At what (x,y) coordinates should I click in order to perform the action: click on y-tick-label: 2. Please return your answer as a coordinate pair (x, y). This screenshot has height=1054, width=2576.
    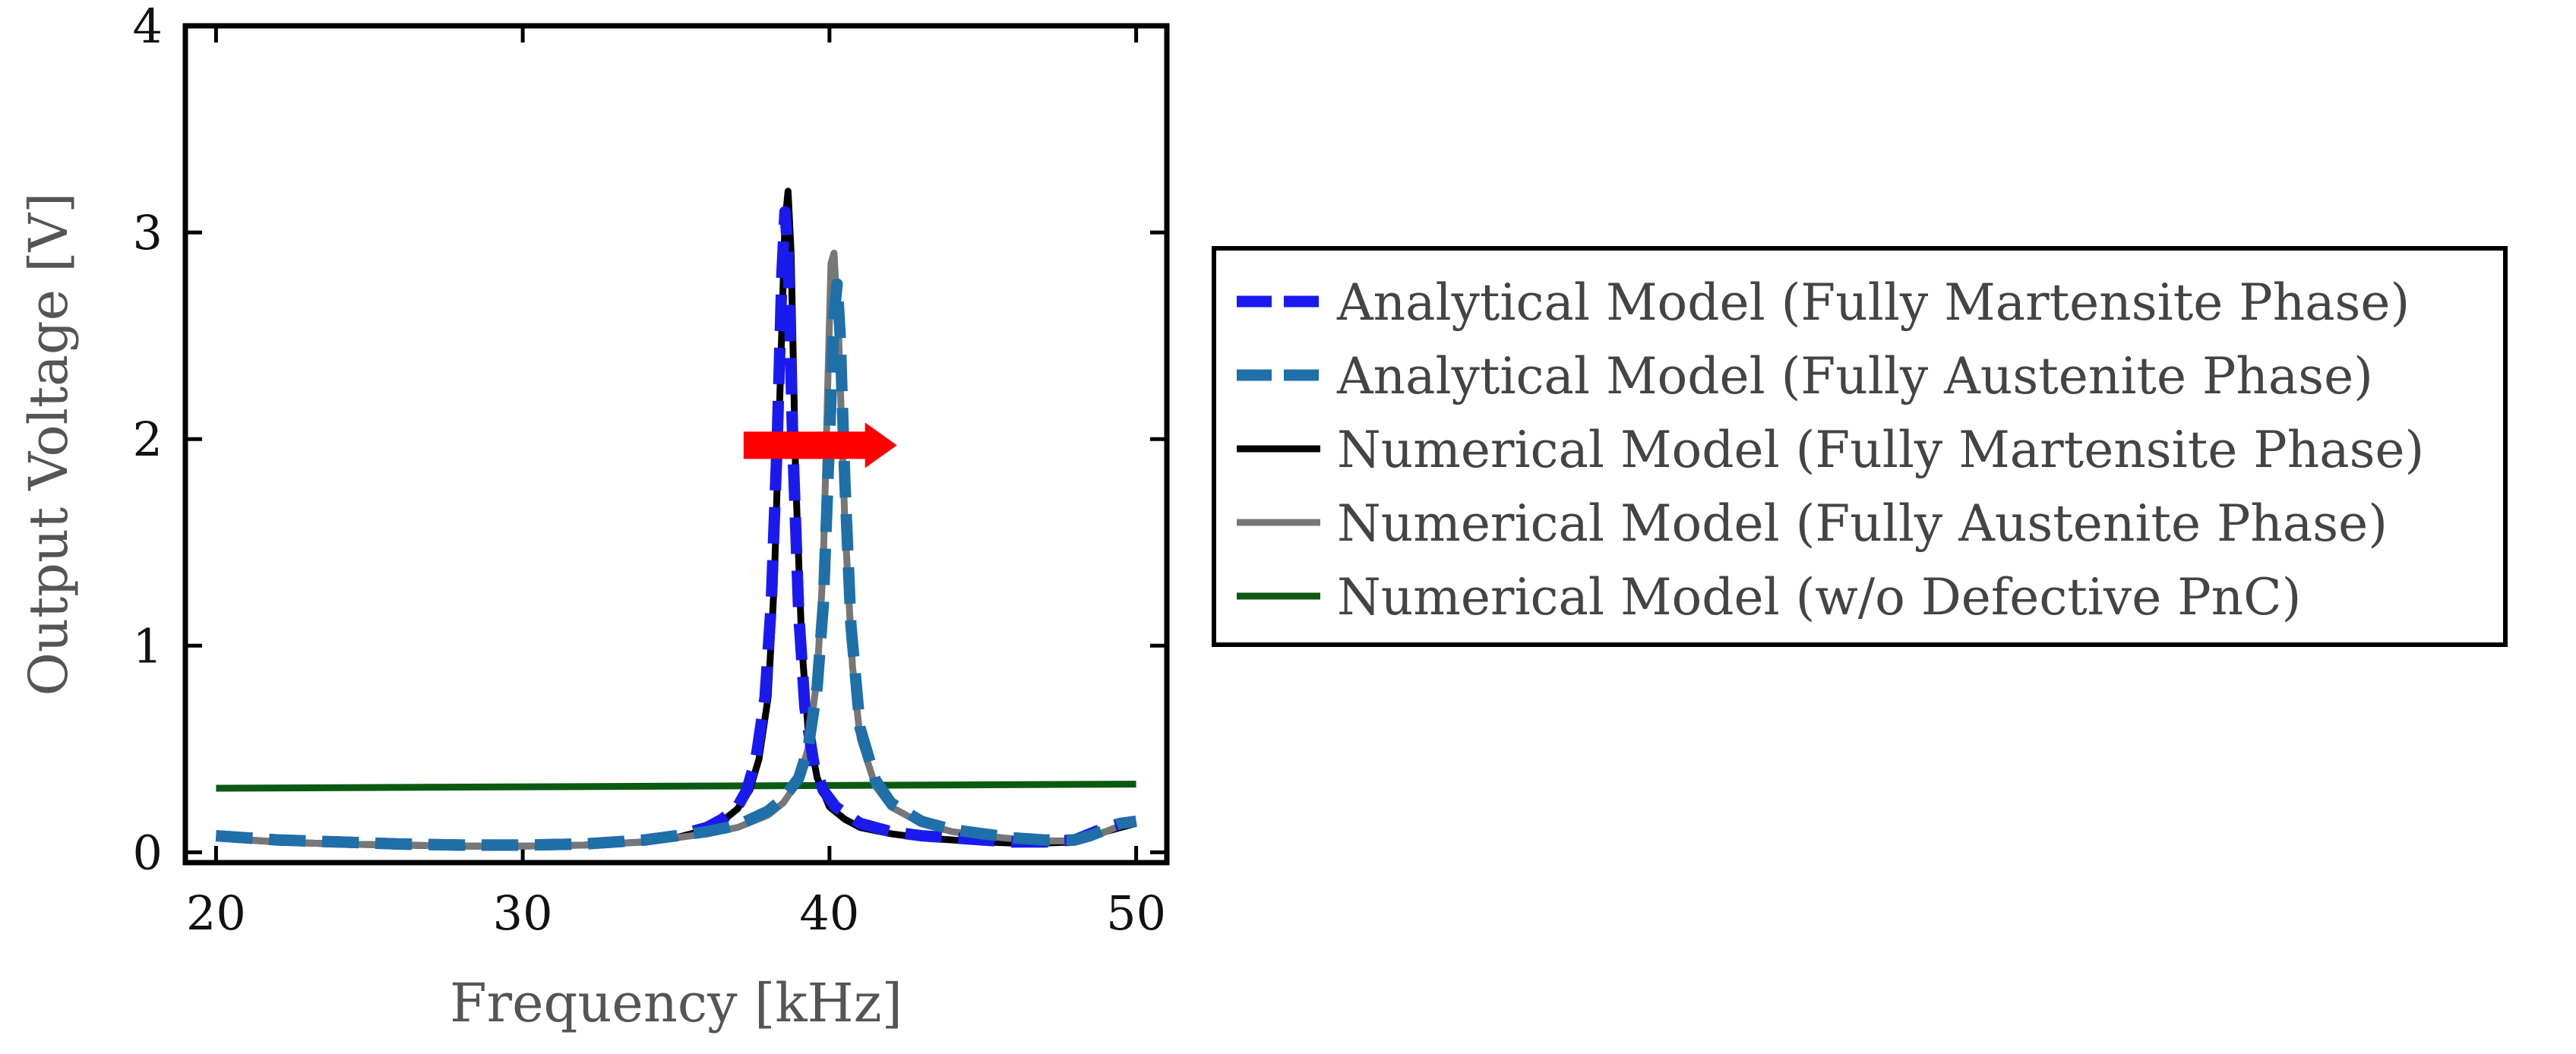
    Looking at the image, I should click on (148, 439).